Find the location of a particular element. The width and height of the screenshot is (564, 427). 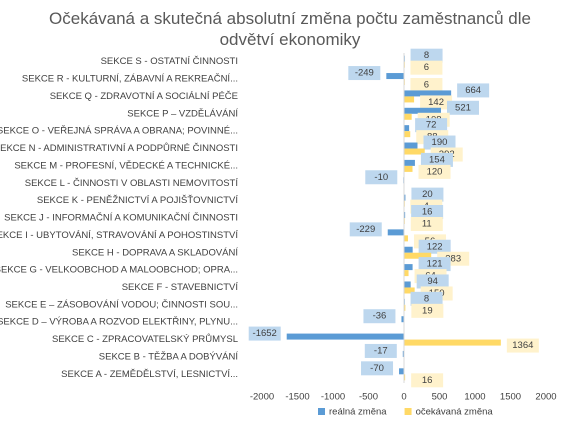

data-label: -1652 is located at coordinates (265, 333).